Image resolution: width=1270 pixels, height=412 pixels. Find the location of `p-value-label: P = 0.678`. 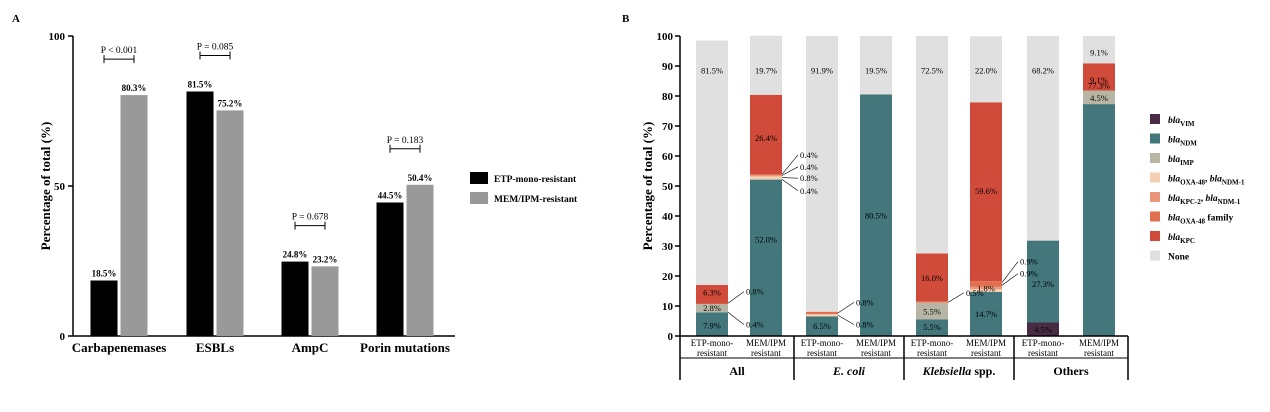

p-value-label: P = 0.678 is located at coordinates (310, 218).